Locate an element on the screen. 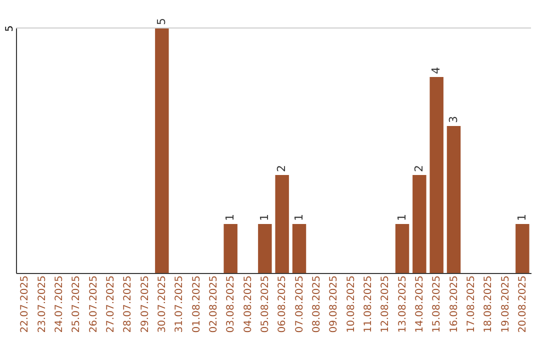 The height and width of the screenshot is (340, 540). x-tick-label: 01.08.2025 is located at coordinates (196, 304).